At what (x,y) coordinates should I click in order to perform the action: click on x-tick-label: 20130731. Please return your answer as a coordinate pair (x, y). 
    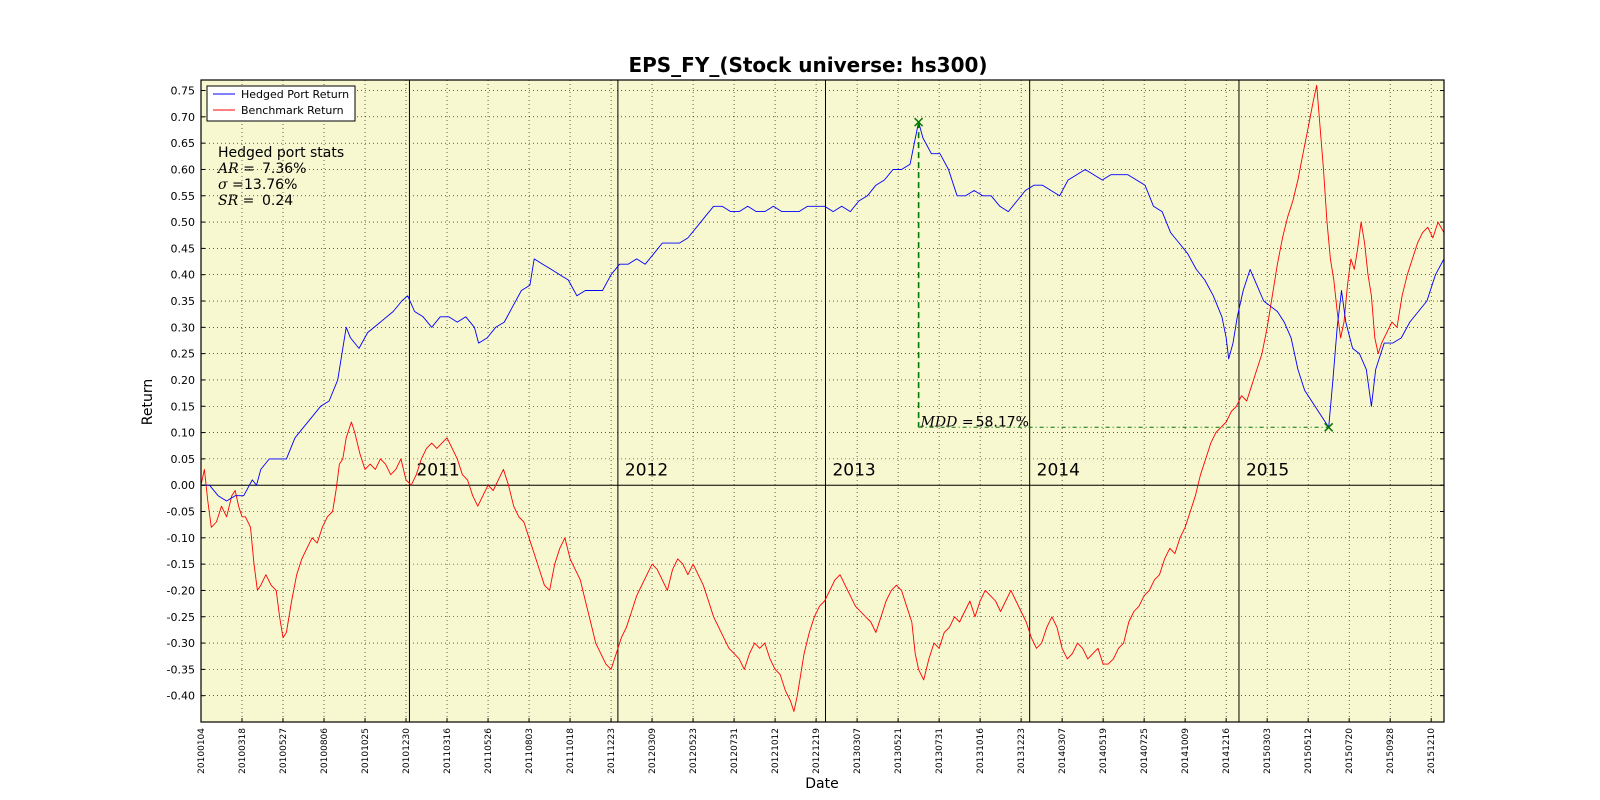
    Looking at the image, I should click on (940, 751).